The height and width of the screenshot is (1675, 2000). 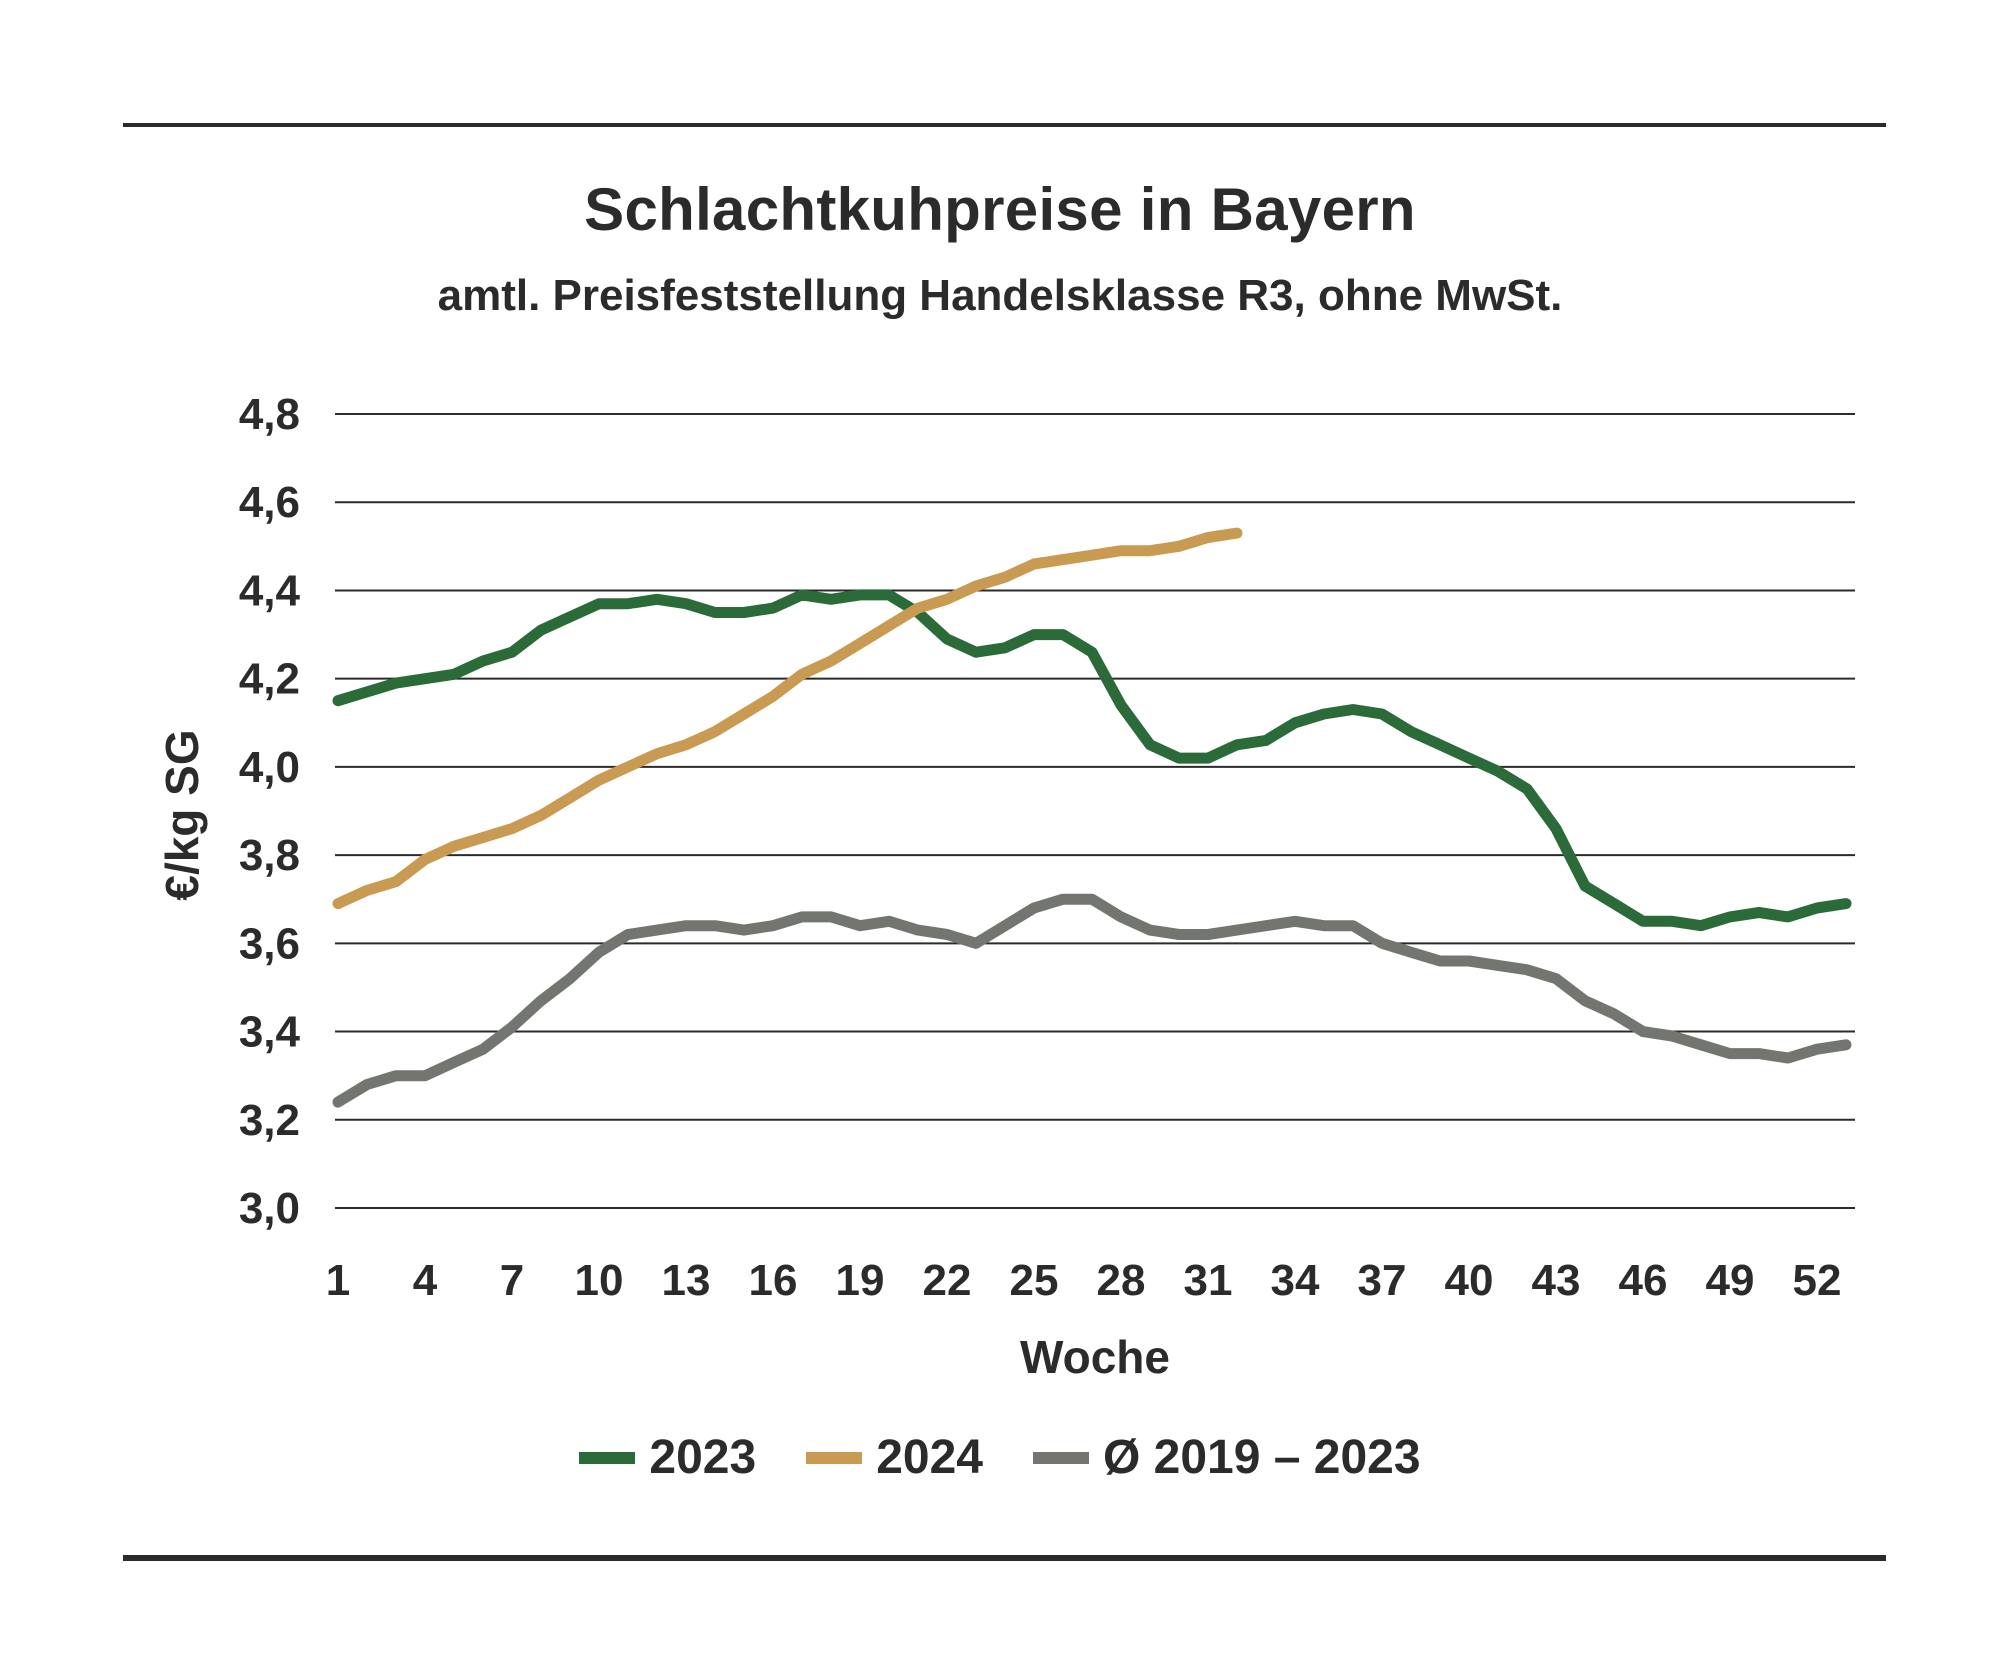 What do you see at coordinates (269, 943) in the screenshot?
I see `y-tick-label: 3,6` at bounding box center [269, 943].